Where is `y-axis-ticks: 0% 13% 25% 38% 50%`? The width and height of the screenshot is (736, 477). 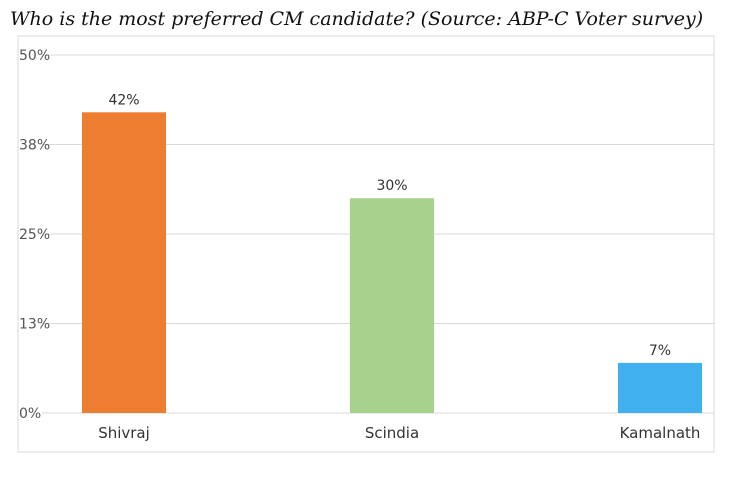
y-axis-ticks: 0% 13% 25% 38% 50% is located at coordinates (34, 235).